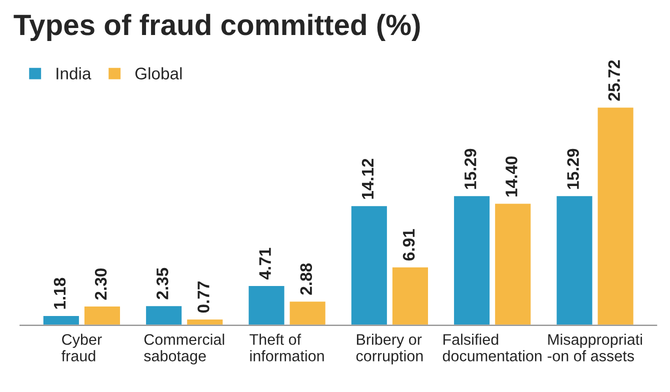 The width and height of the screenshot is (670, 392). I want to click on data-label: 0.77, so click(204, 297).